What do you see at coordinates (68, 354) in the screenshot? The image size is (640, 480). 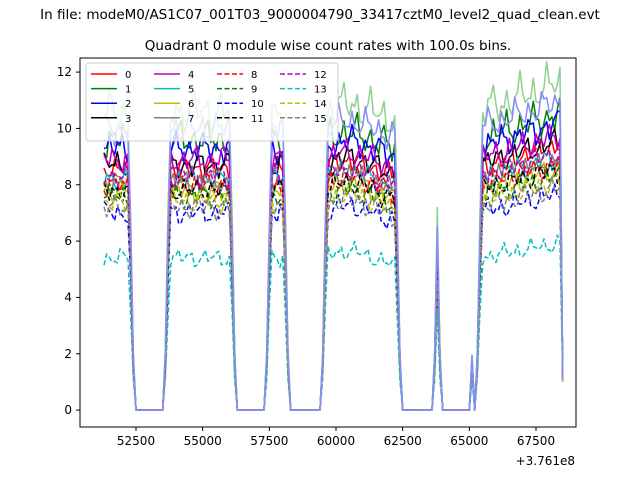 I see `y-tick-label-1: 2` at bounding box center [68, 354].